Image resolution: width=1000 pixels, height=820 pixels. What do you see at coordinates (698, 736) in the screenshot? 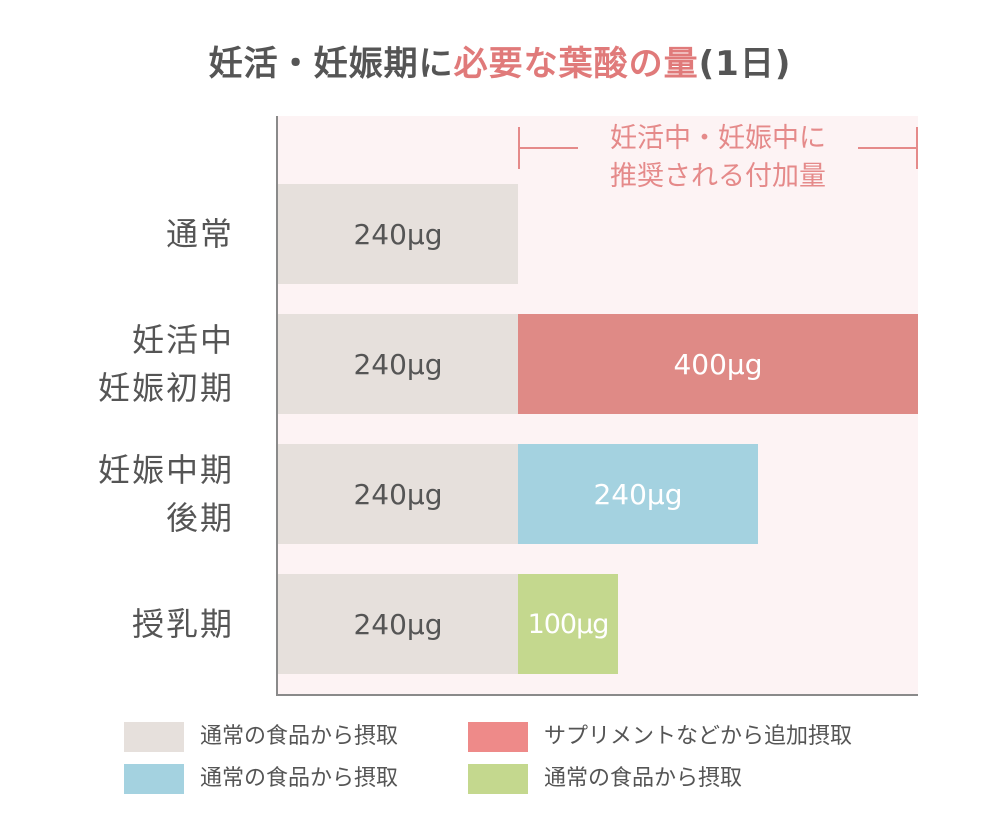
I see `legend-label: サプリメントなどから追加摂取` at bounding box center [698, 736].